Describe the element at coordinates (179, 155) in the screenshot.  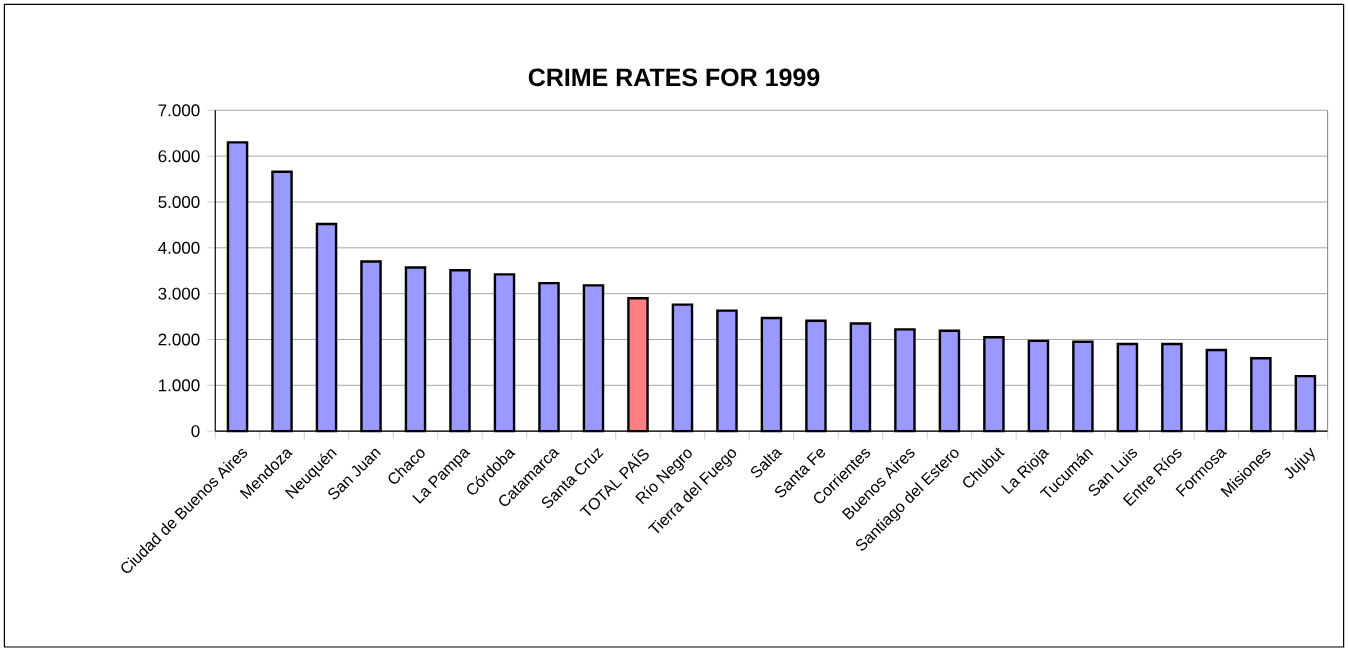
I see `y-tick-label: 6.000` at that location.